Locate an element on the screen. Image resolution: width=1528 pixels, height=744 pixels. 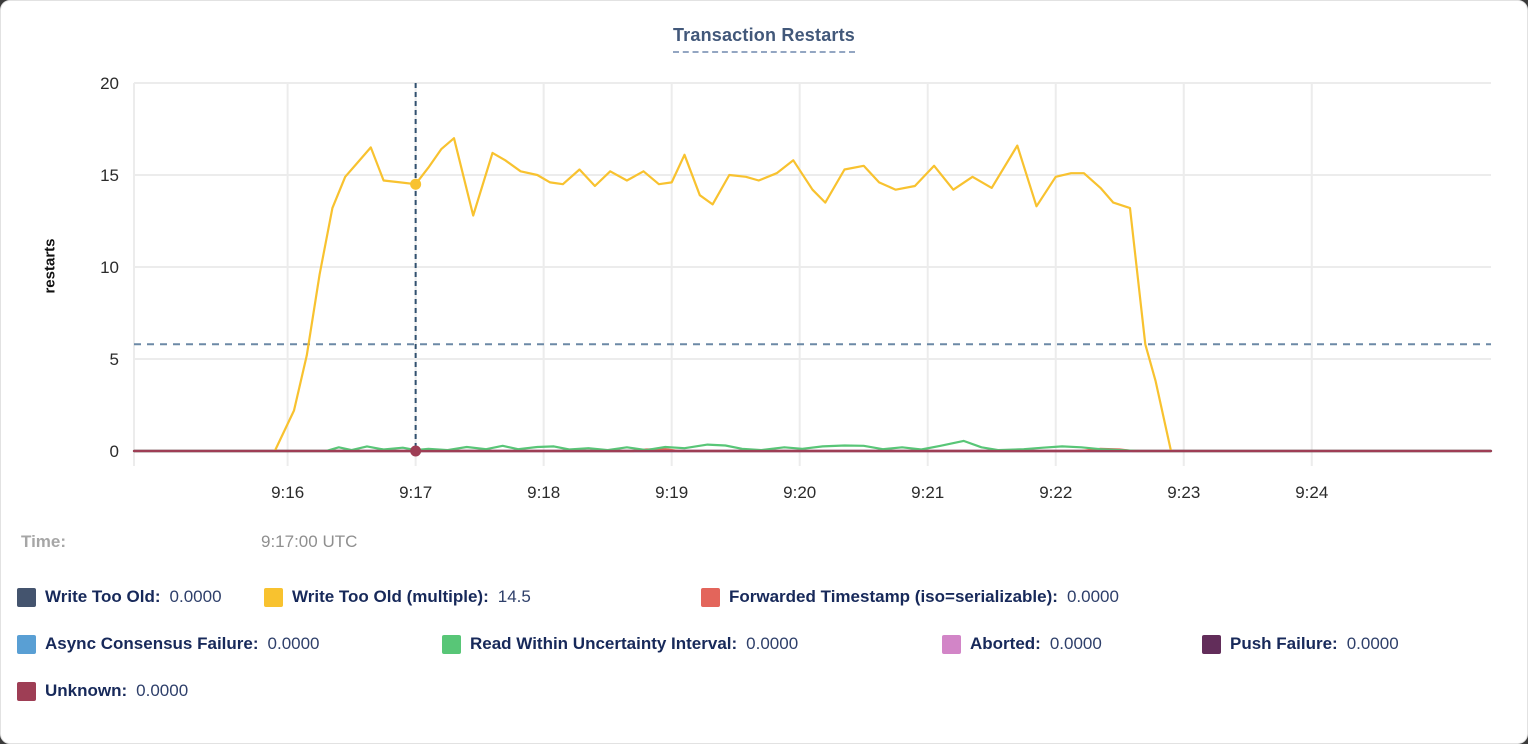
x-tick-label: 9:22 is located at coordinates (1055, 492).